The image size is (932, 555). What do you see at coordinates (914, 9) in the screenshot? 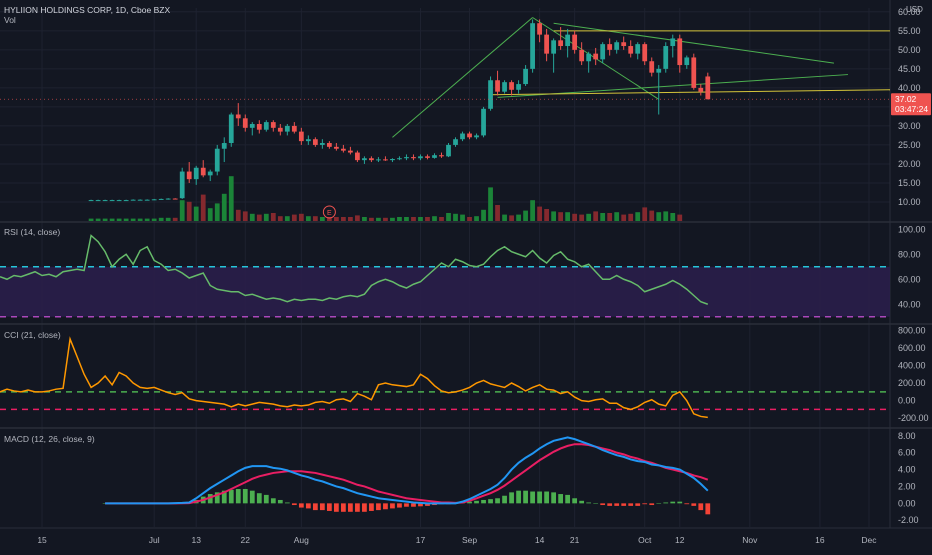
I see `currency-label: USD` at bounding box center [914, 9].